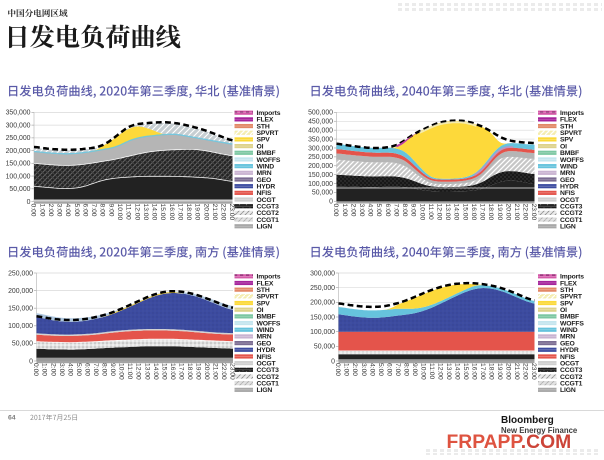  I want to click on svg-text: 0, so click(331, 202).